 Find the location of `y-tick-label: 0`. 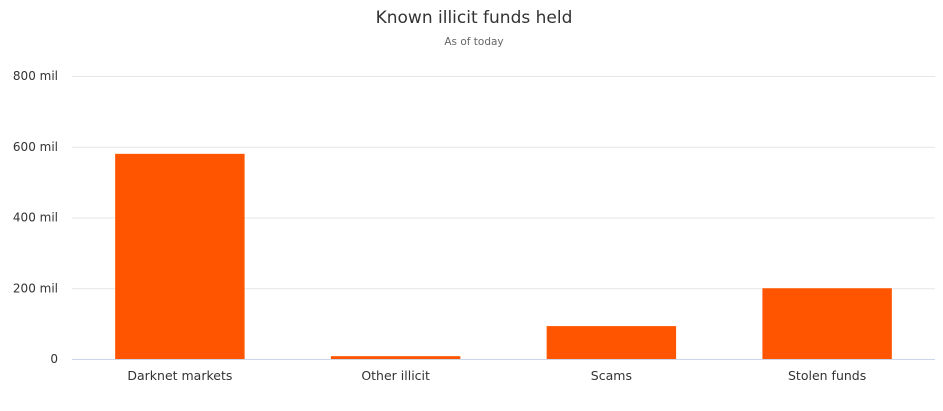

y-tick-label: 0 is located at coordinates (54, 359).